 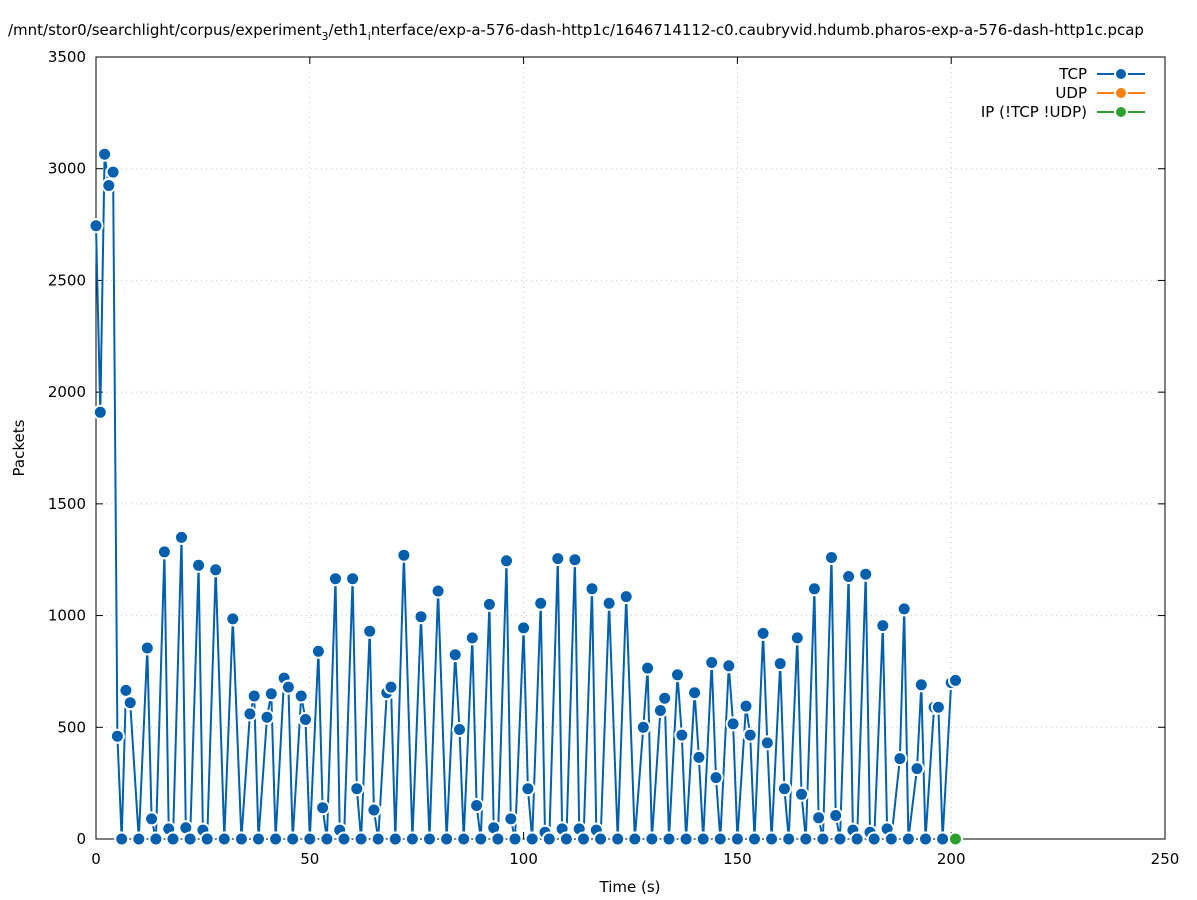 I want to click on legend-label: UDP, so click(x=1071, y=93).